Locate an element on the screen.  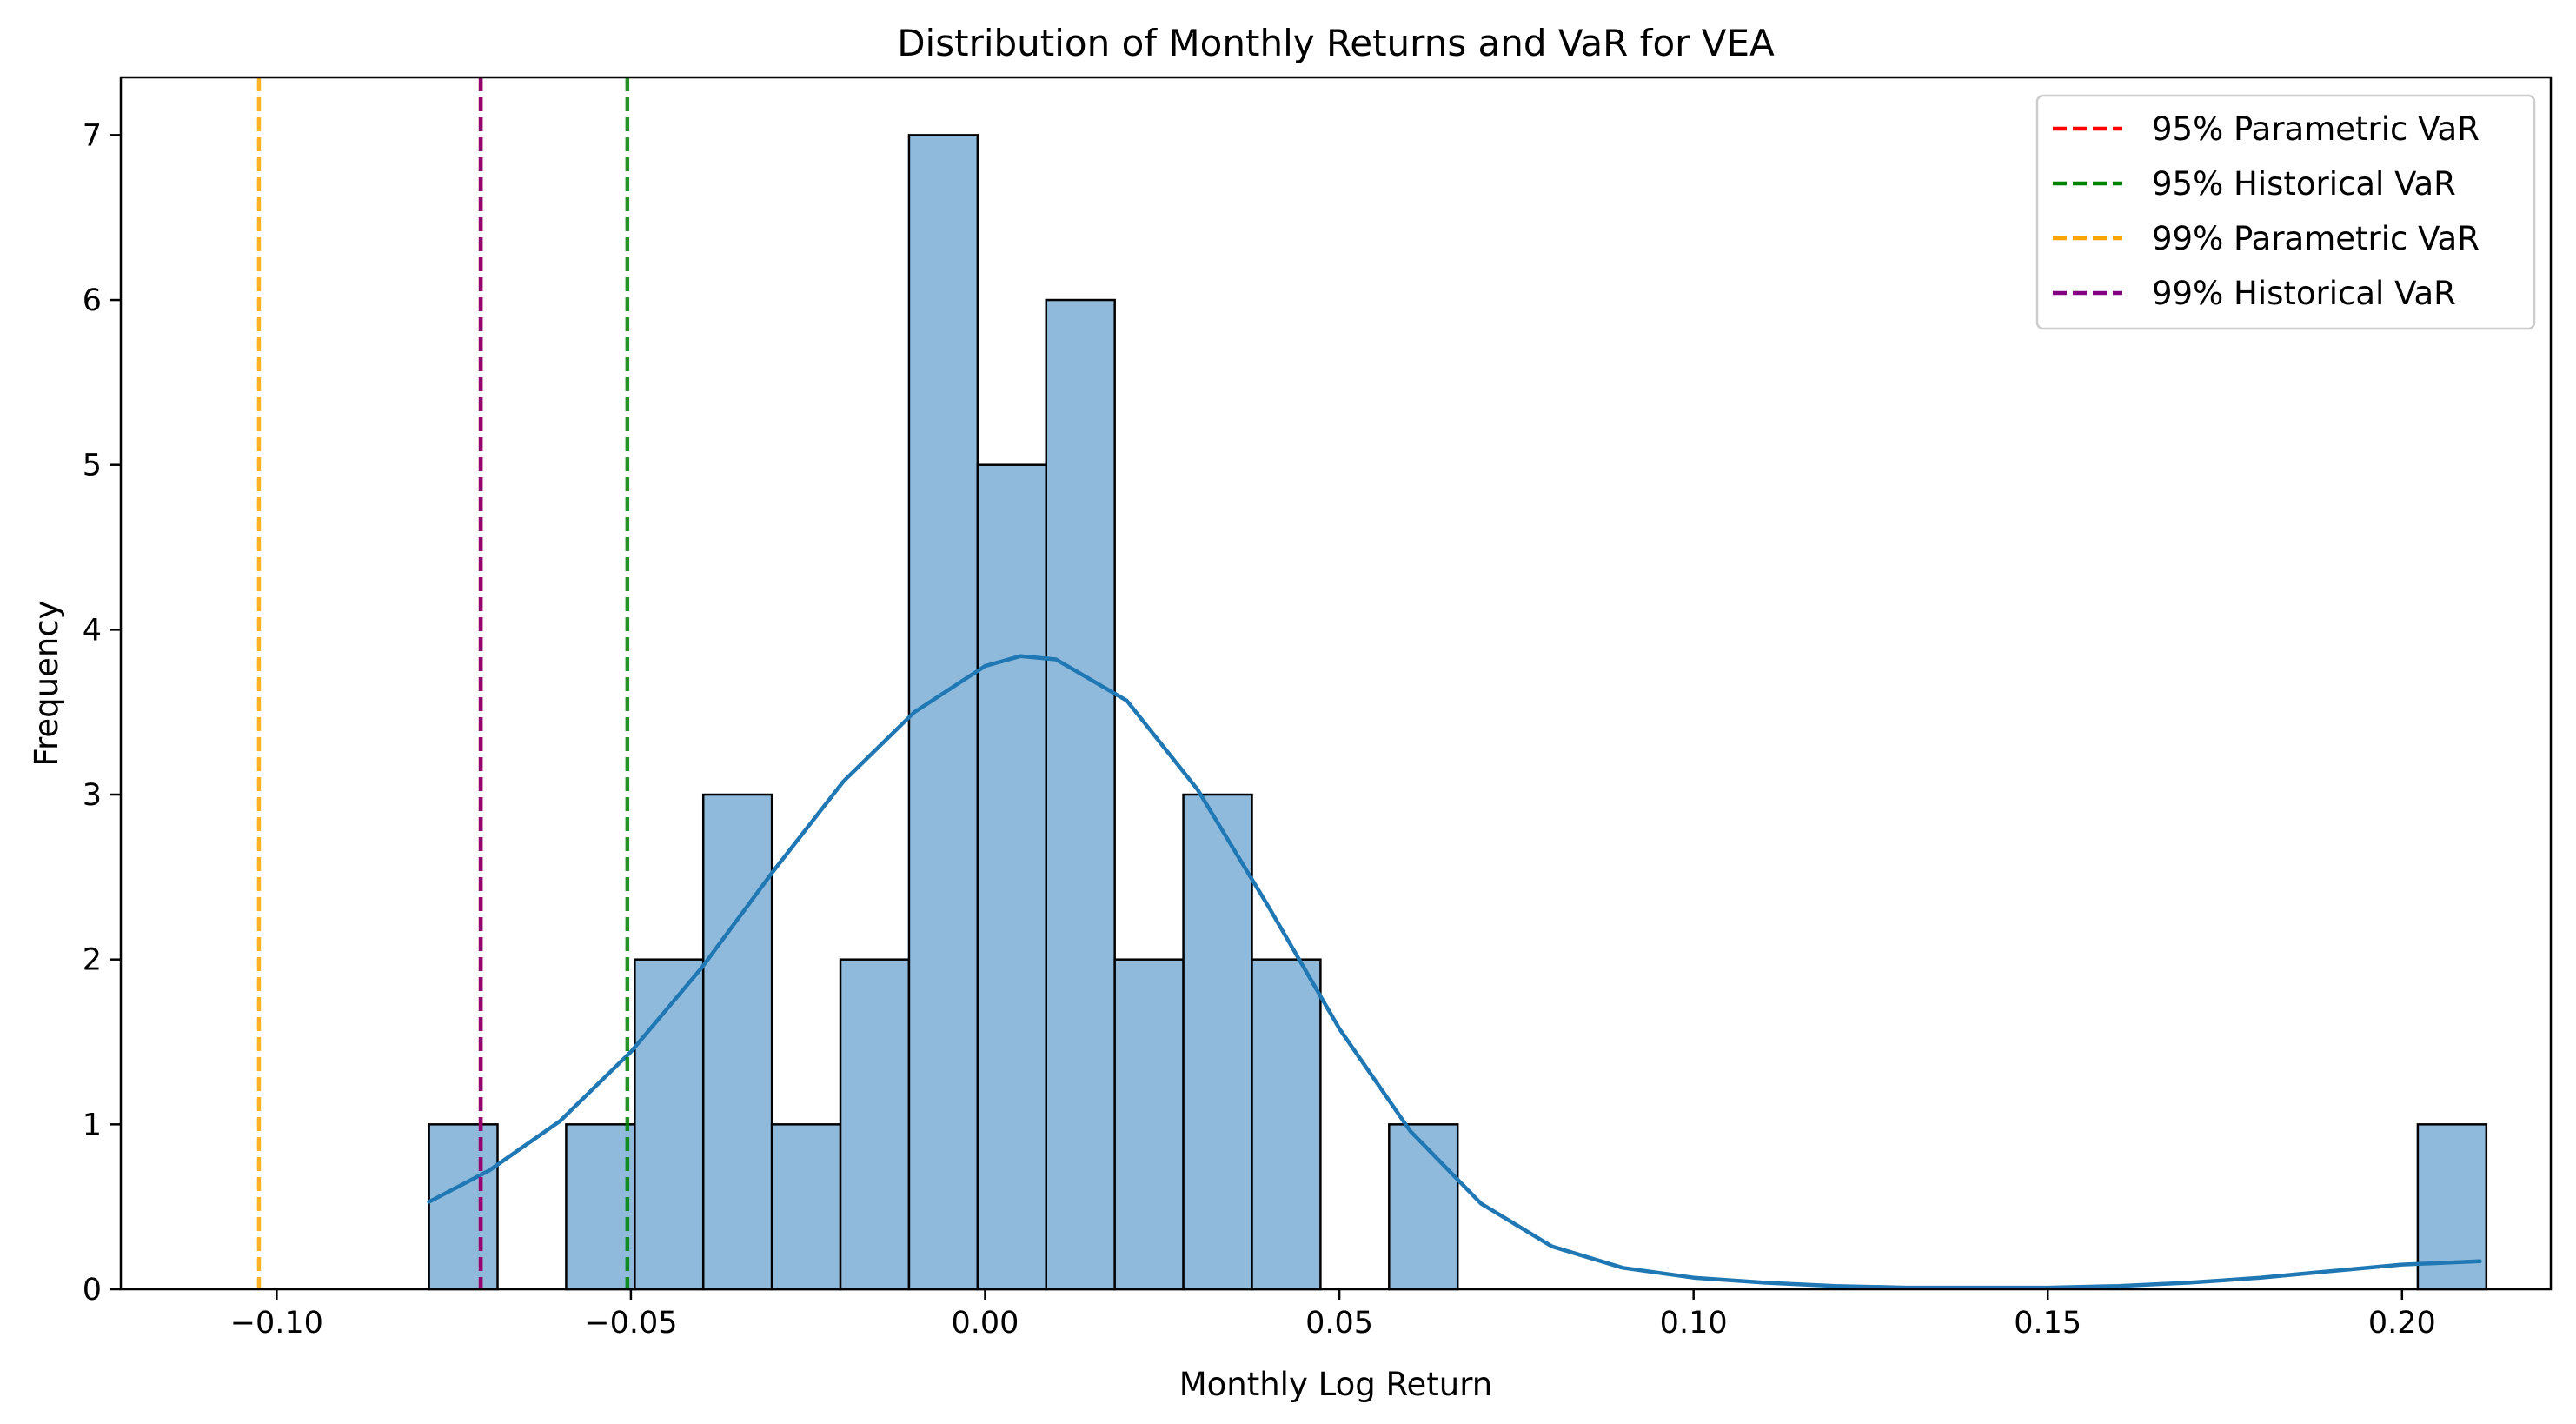
legend-label: 95% Historical VaR is located at coordinates (2304, 184).